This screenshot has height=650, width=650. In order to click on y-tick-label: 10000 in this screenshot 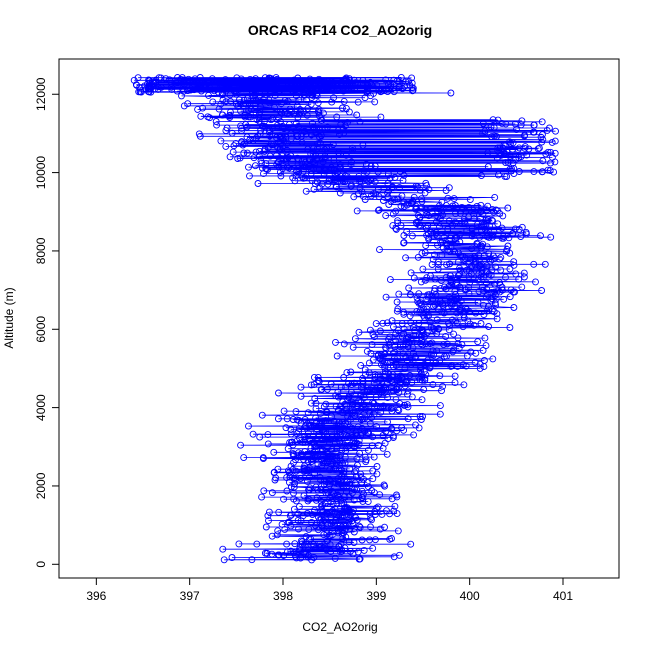, I will do `click(41, 173)`.